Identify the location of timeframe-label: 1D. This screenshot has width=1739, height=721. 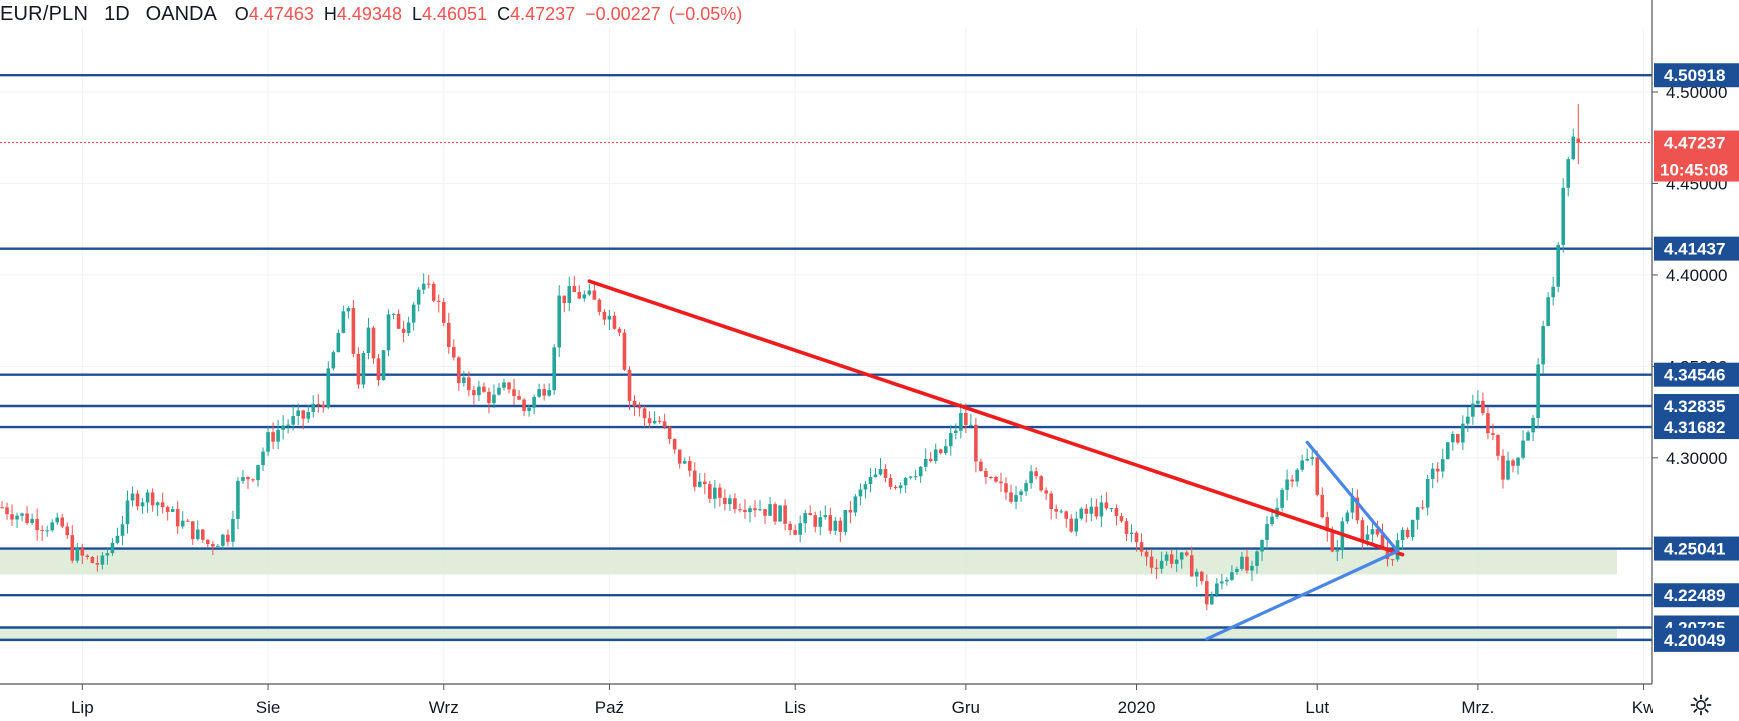
(117, 14).